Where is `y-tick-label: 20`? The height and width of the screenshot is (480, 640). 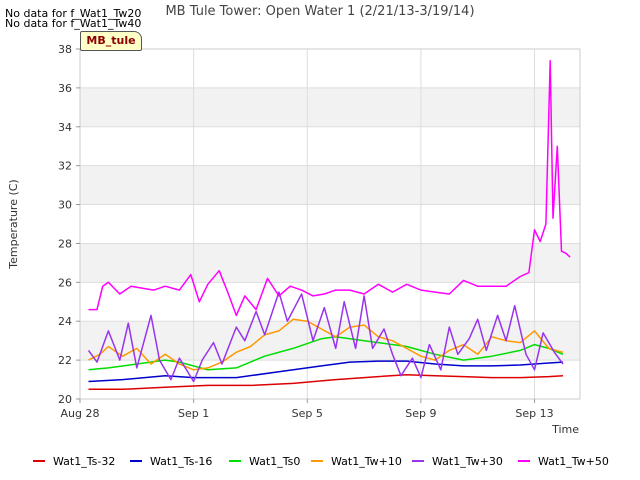 y-tick-label: 20 is located at coordinates (65, 399).